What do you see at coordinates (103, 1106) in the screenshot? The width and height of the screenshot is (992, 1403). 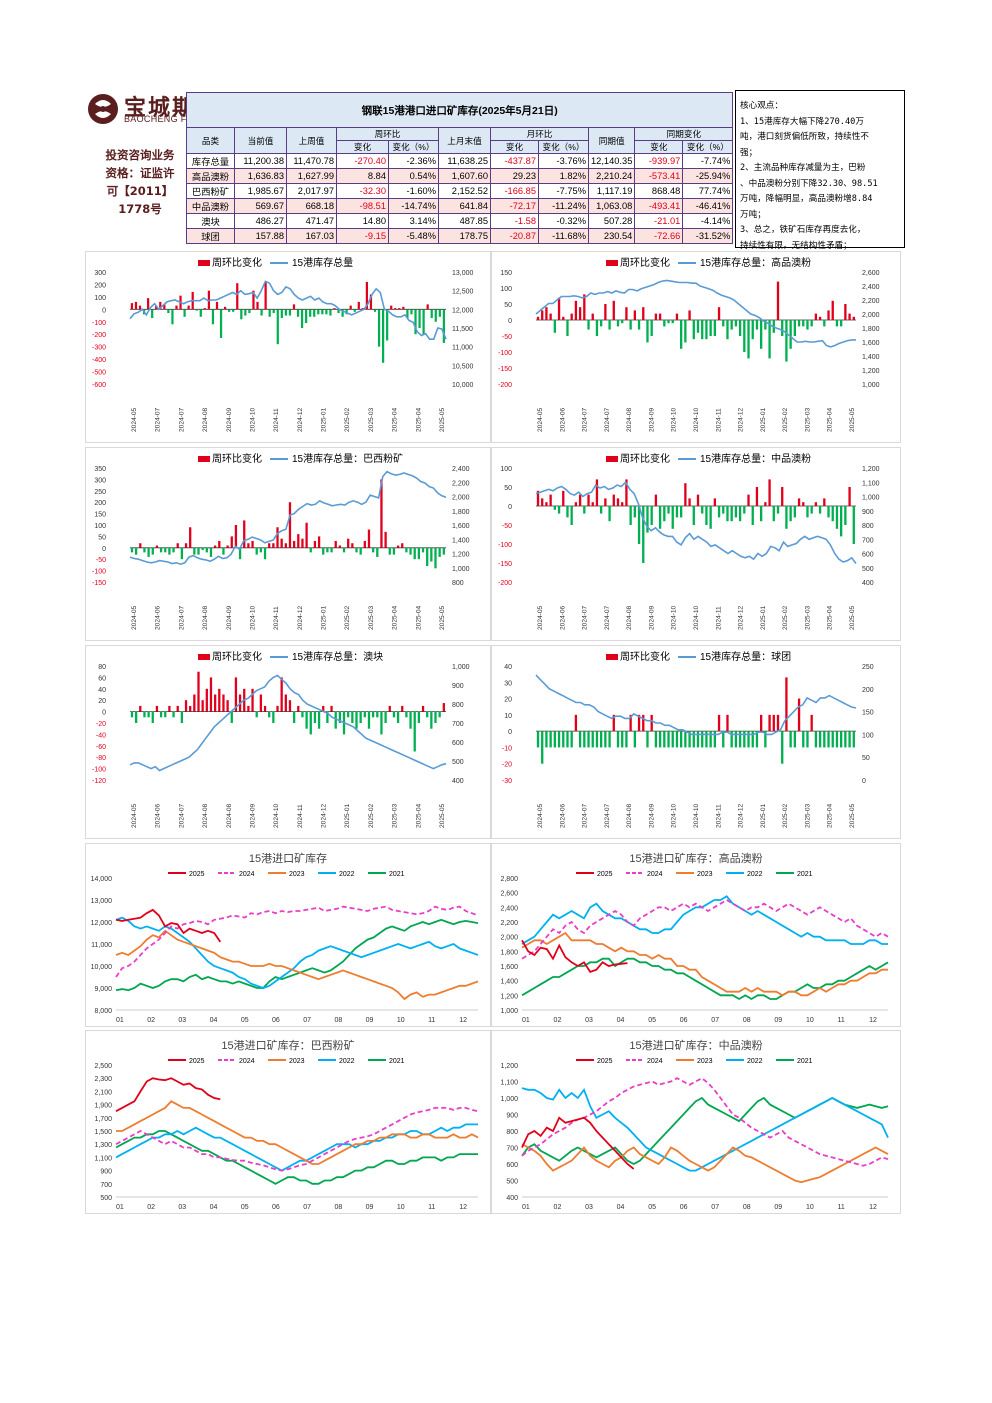 I see `y-tick: 1,900` at bounding box center [103, 1106].